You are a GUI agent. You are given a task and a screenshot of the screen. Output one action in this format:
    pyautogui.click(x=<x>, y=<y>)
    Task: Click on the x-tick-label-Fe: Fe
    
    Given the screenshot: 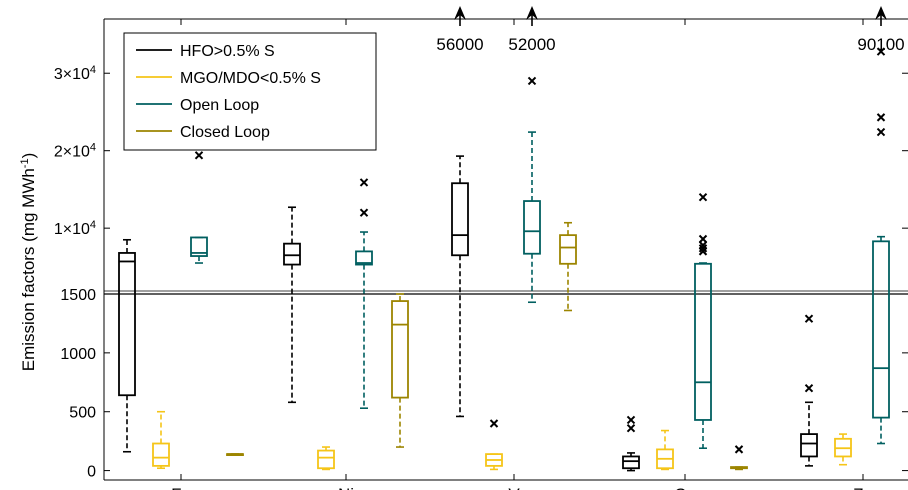 What is the action you would take?
    pyautogui.click(x=181, y=487)
    